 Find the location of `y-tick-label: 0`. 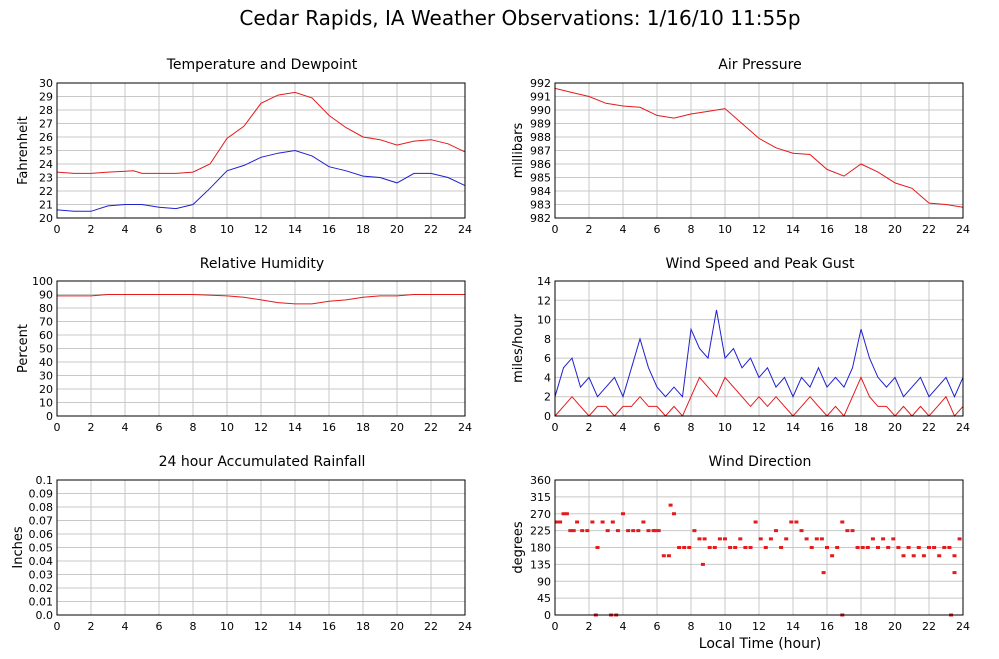

y-tick-label: 0 is located at coordinates (547, 615).